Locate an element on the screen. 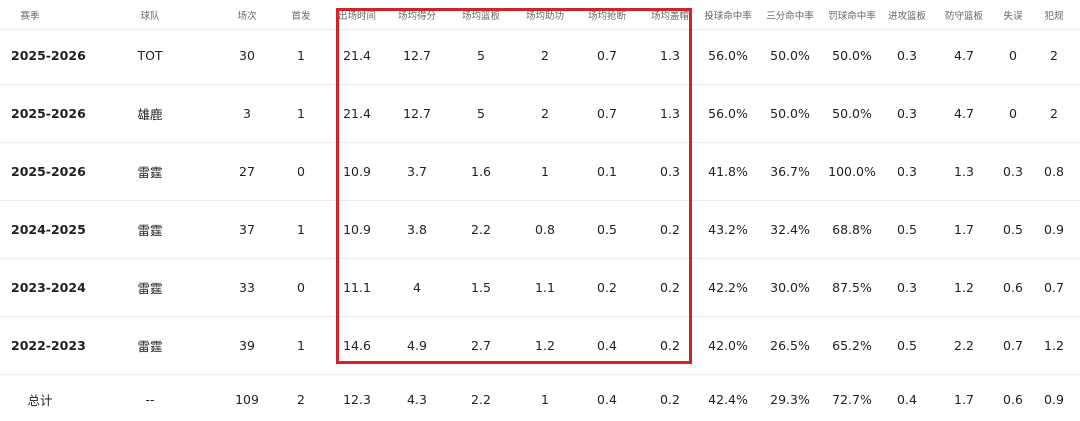  fouls-cell: 0.7 is located at coordinates (1054, 287).